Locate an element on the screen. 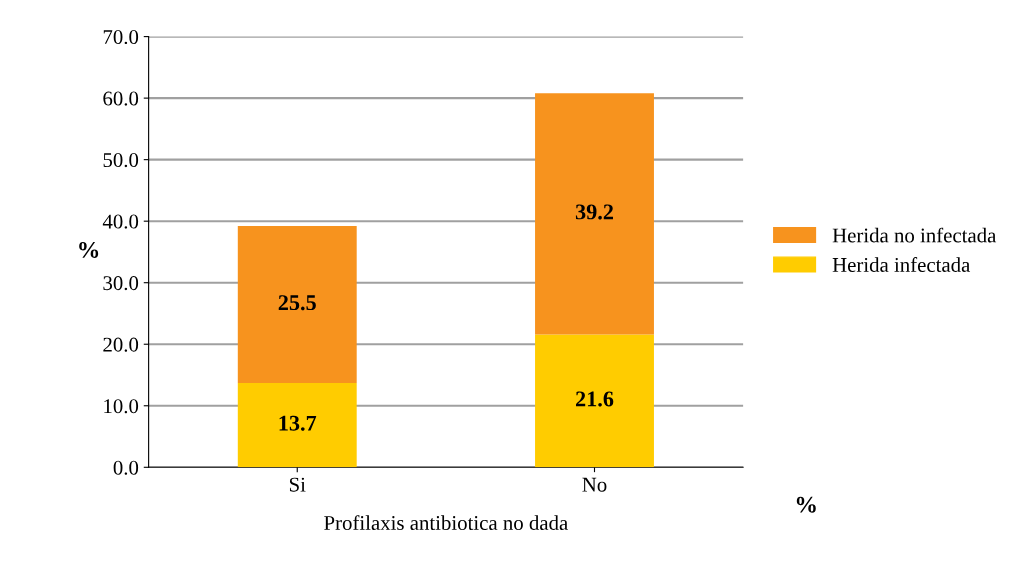 The width and height of the screenshot is (1025, 563). legend-label: Herida no infectada is located at coordinates (914, 235).